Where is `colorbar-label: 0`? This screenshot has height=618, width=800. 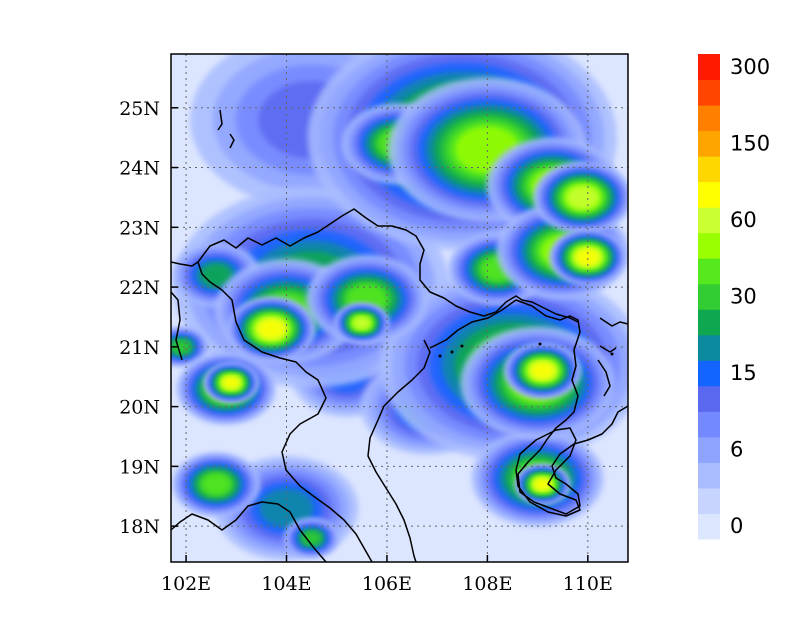
colorbar-label: 0 is located at coordinates (736, 526).